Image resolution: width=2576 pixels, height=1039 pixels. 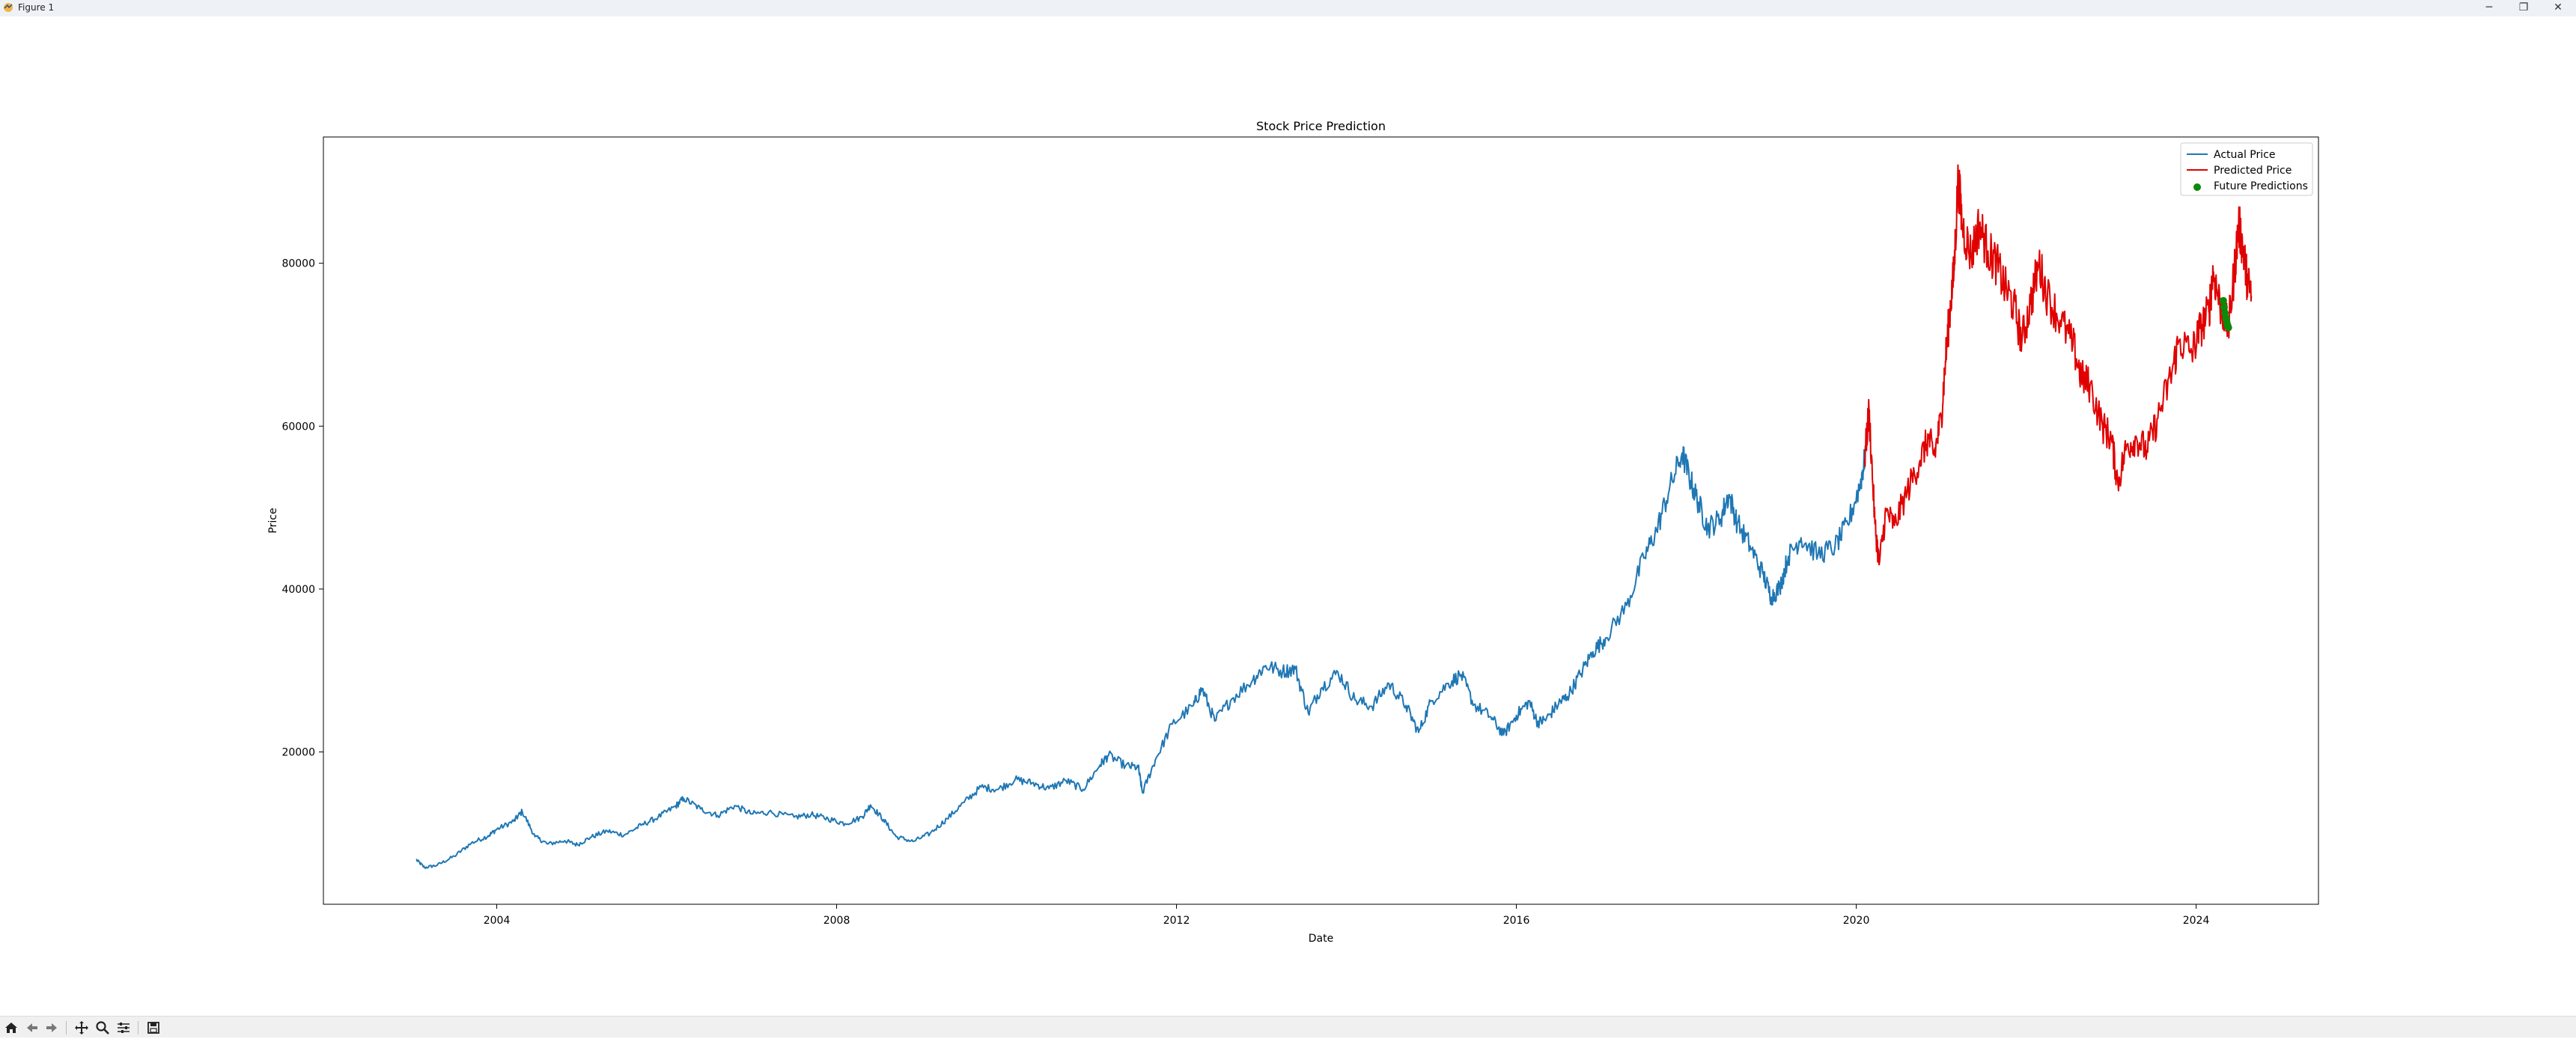 I want to click on legend-box, so click(x=2246, y=169).